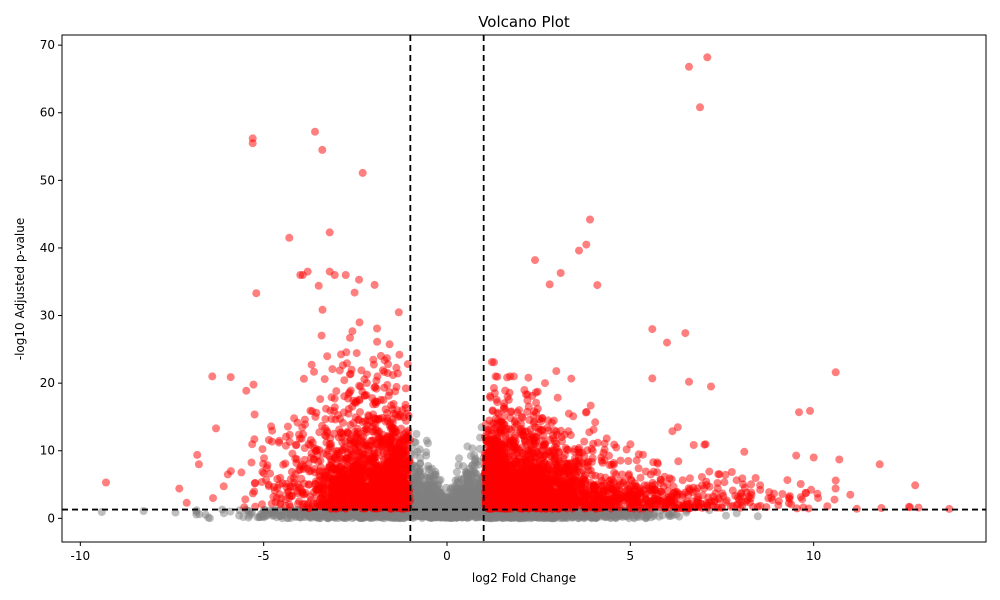 The image size is (1000, 600). Describe the element at coordinates (524, 578) in the screenshot. I see `x-axis-label: log2 Fold Change` at that location.